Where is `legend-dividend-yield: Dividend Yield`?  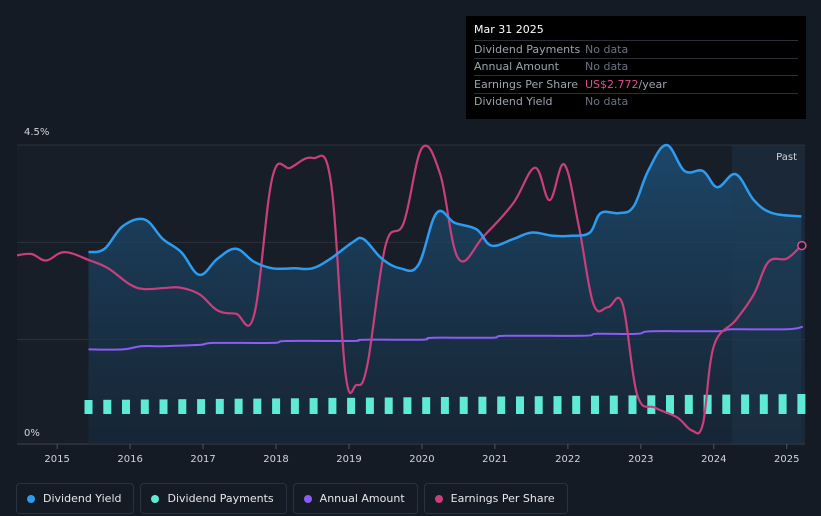 legend-dividend-yield: Dividend Yield is located at coordinates (75, 498).